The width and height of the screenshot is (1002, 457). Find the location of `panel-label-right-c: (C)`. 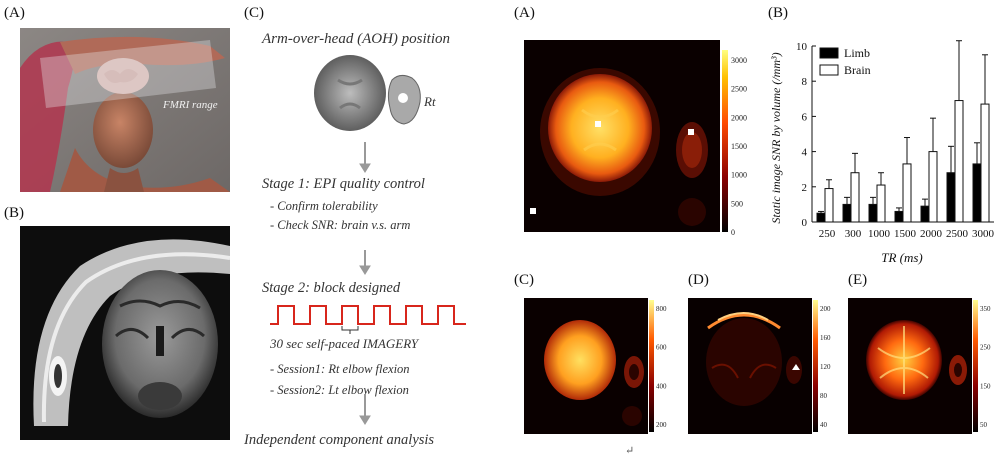

panel-label-right-c: (C) is located at coordinates (524, 280).